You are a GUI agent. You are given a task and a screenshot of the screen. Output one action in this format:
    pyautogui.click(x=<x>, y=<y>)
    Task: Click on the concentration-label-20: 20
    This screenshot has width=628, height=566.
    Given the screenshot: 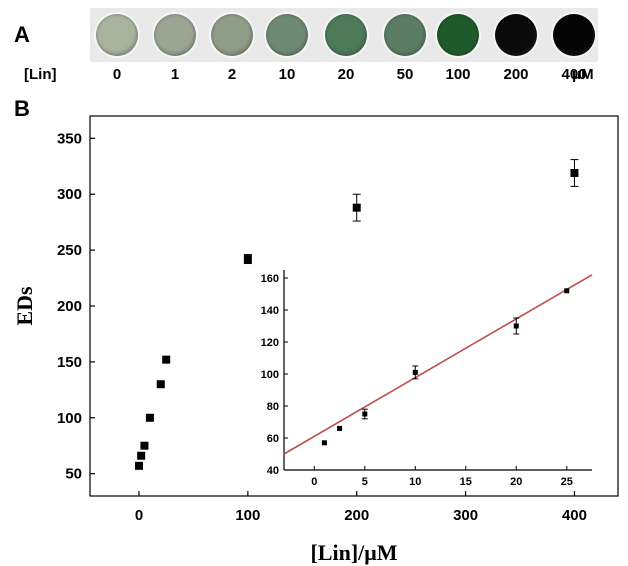 What is the action you would take?
    pyautogui.click(x=346, y=74)
    